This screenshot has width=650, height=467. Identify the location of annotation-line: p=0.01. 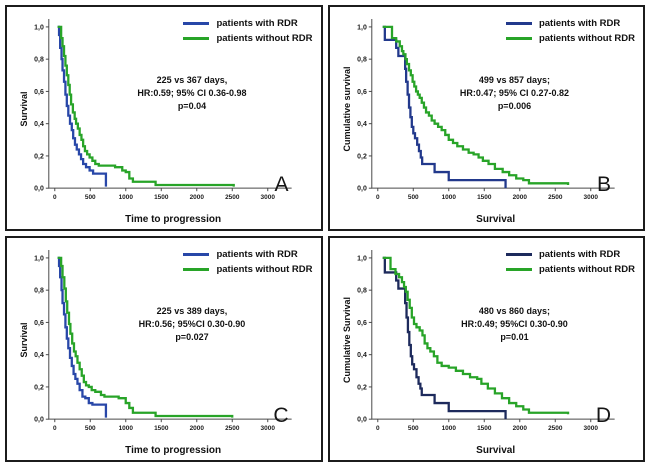
(514, 336).